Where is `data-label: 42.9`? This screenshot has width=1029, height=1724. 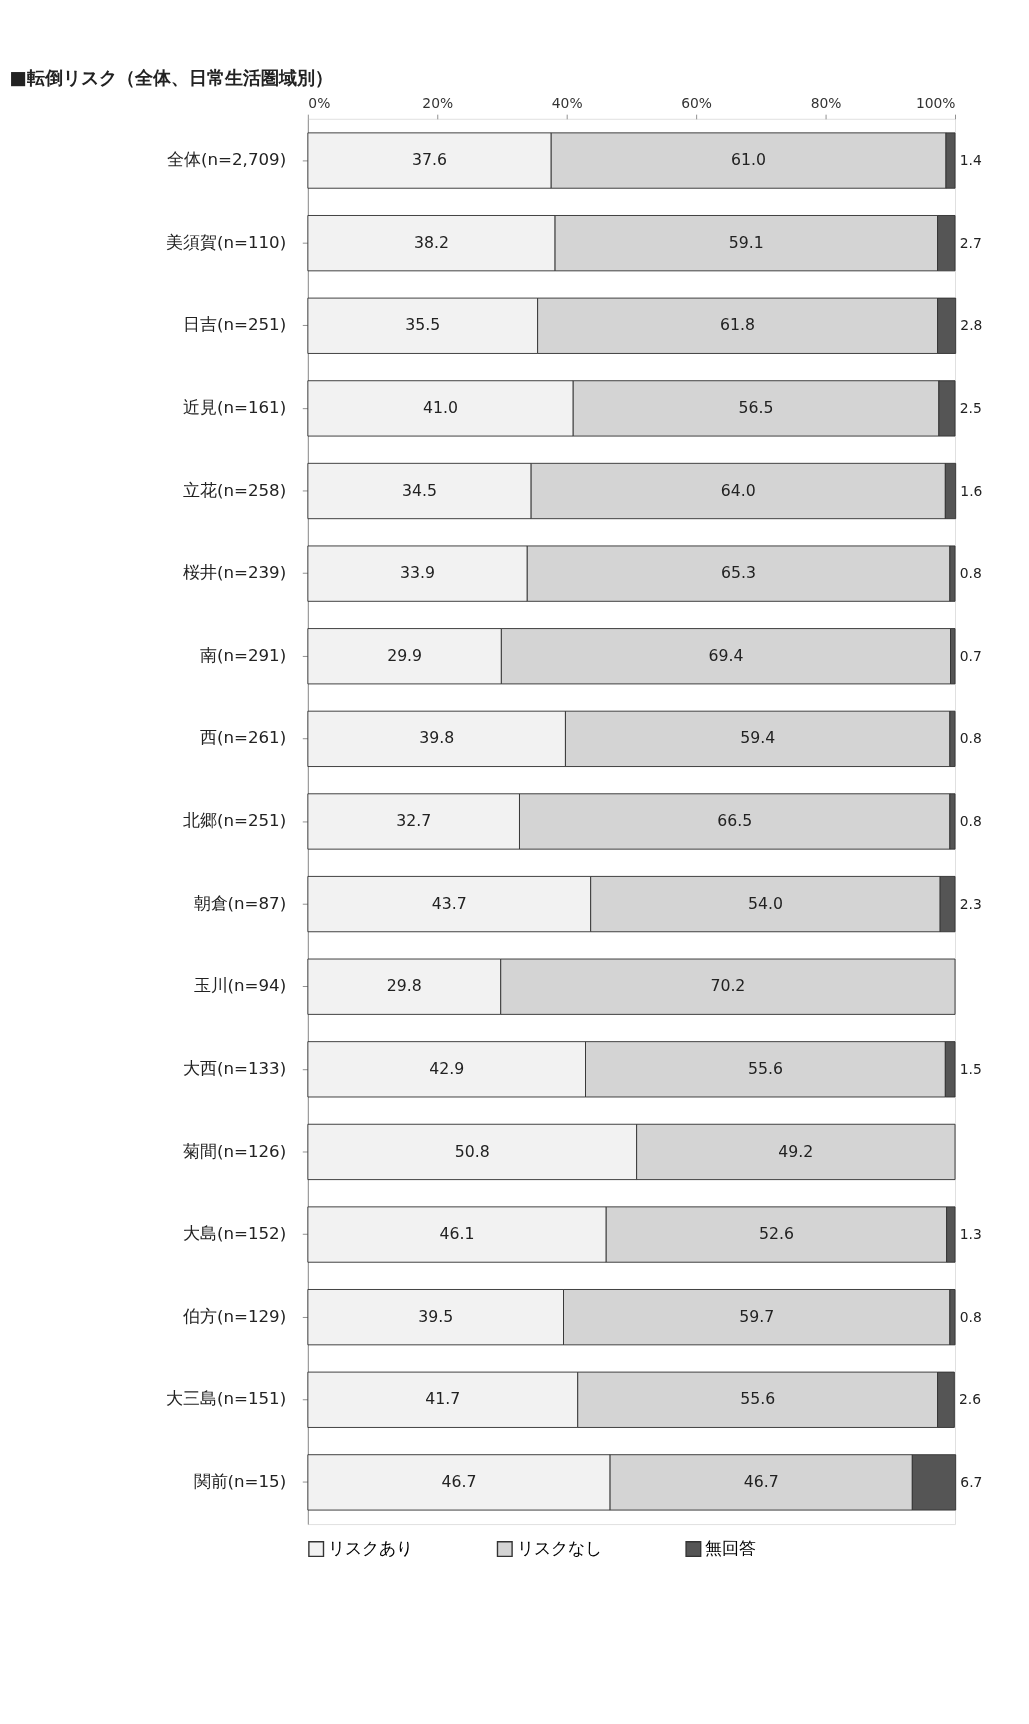
data-label: 42.9 is located at coordinates (447, 1068).